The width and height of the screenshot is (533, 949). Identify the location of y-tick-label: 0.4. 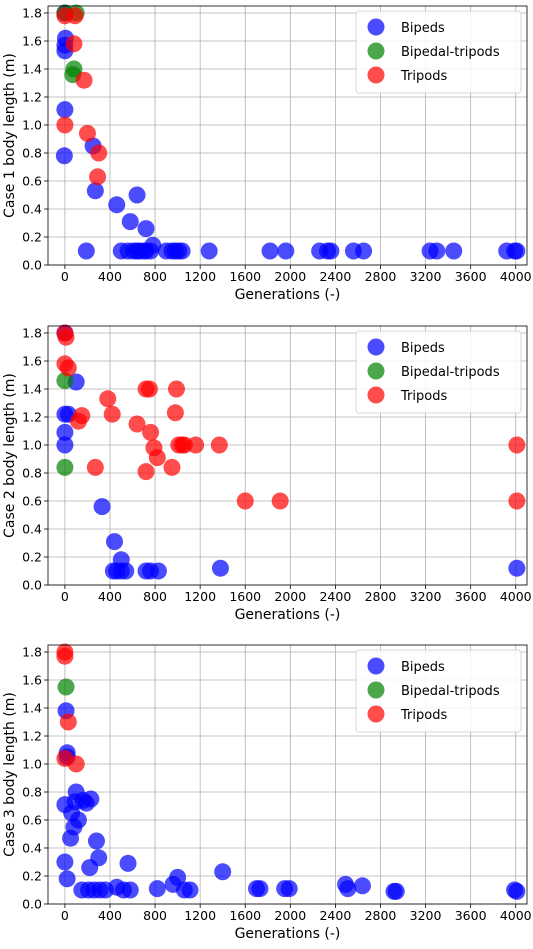
(32, 209).